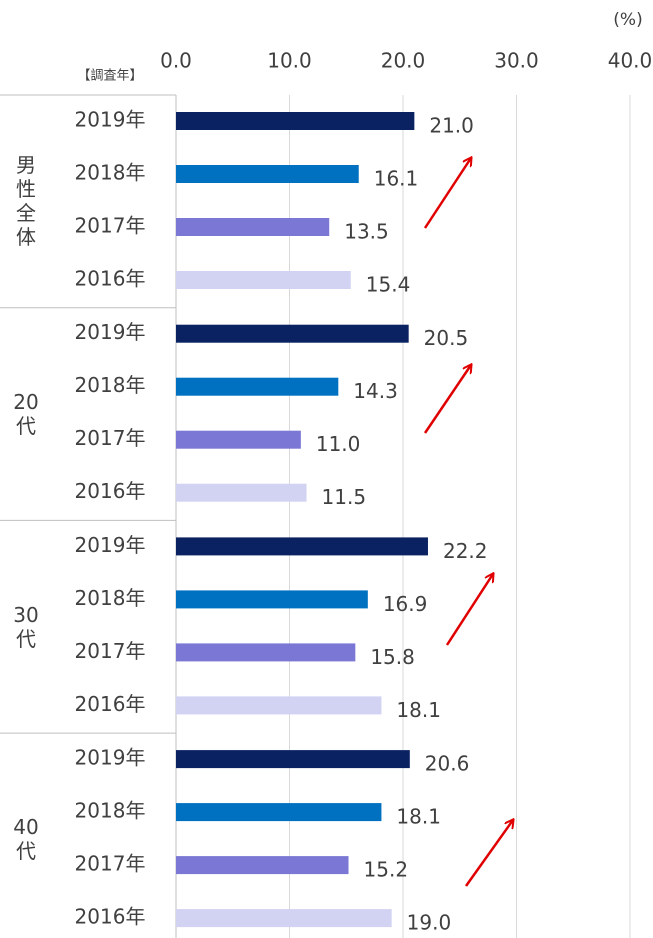  I want to click on data-label: 11.0, so click(338, 444).